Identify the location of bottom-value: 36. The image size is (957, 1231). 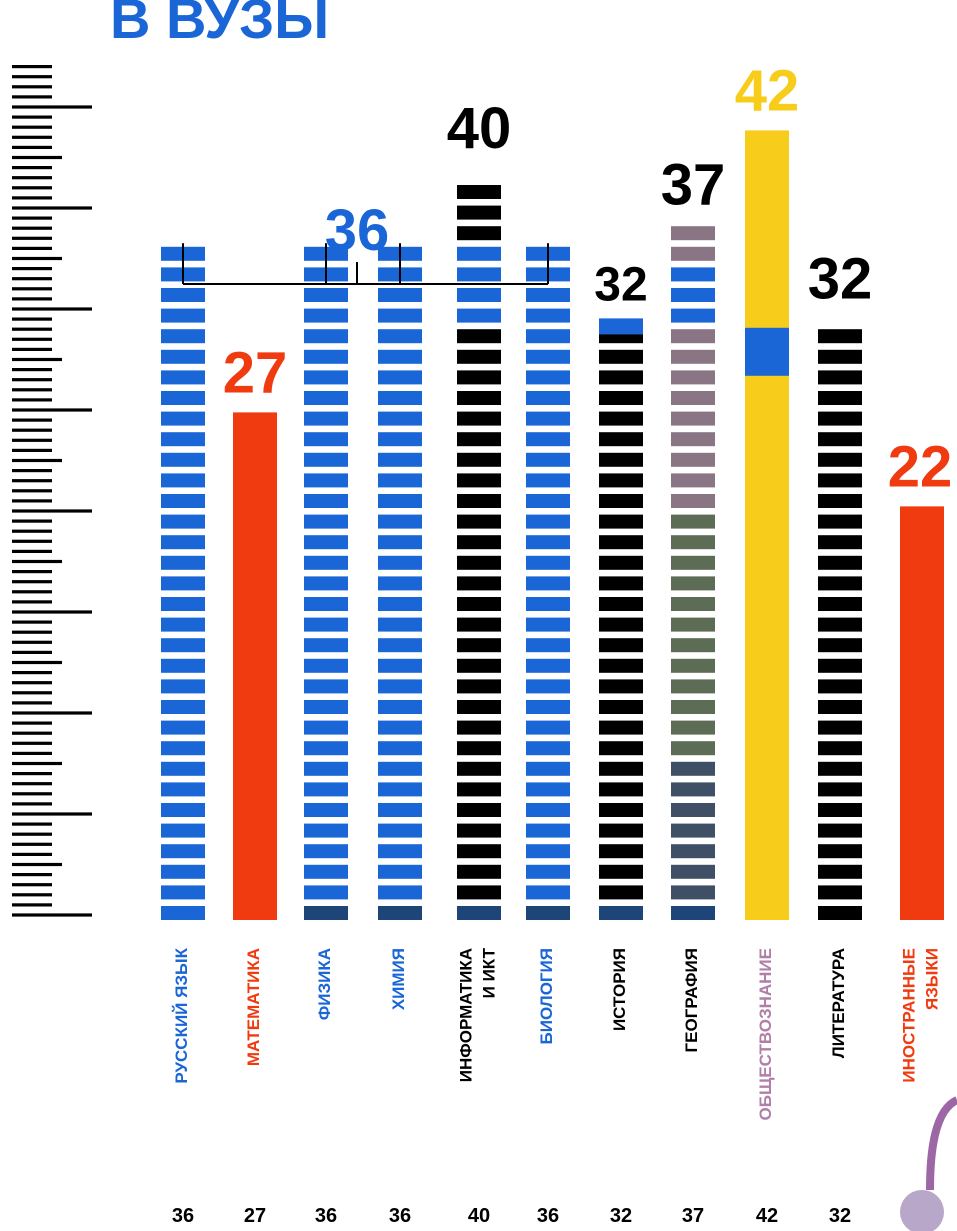
(183, 1216).